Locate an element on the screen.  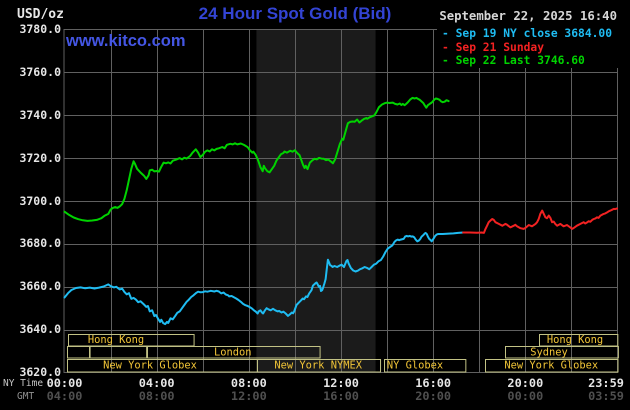
x-axis-label-ny: 16:00 is located at coordinates (433, 383).